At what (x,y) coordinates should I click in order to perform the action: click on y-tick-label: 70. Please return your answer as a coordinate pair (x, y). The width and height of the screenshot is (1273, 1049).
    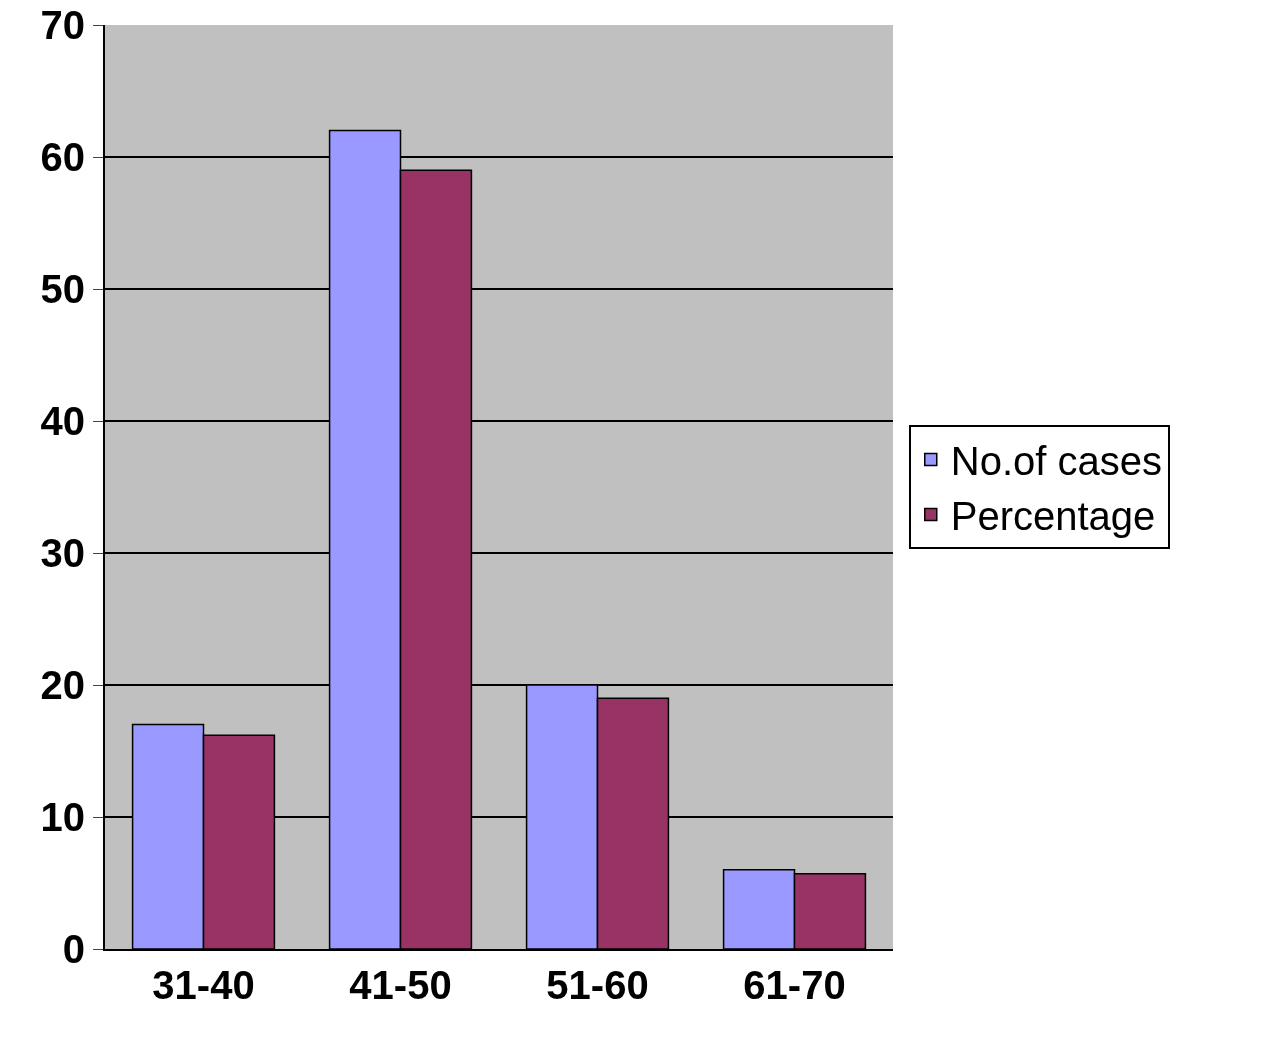
    Looking at the image, I should click on (62, 25).